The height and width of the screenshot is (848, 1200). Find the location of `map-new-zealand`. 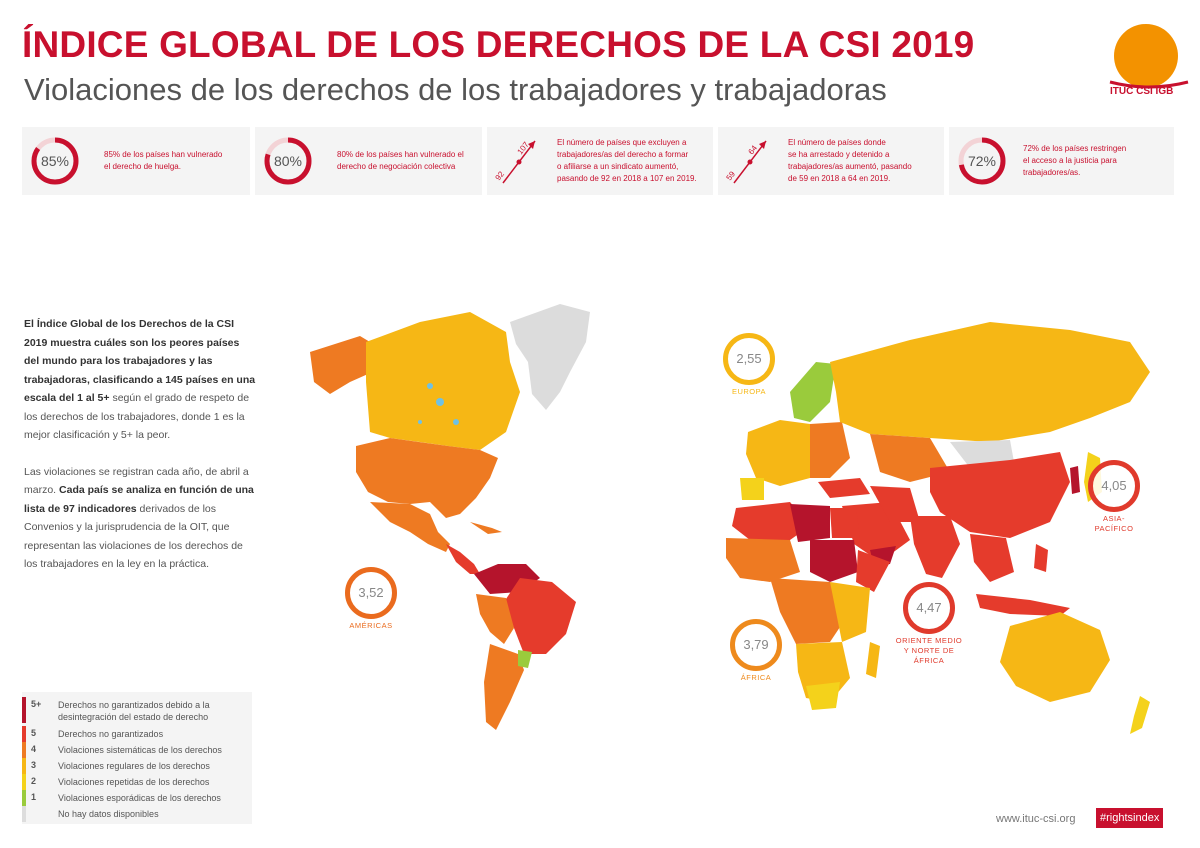

map-new-zealand is located at coordinates (1140, 715).